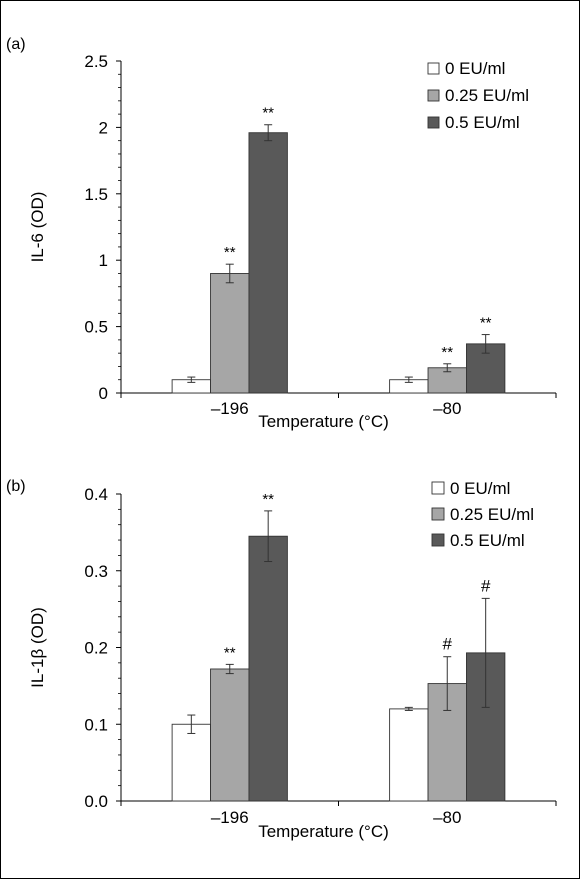 The height and width of the screenshot is (883, 580). Describe the element at coordinates (96, 648) in the screenshot. I see `y-tick-label: 0.2` at that location.